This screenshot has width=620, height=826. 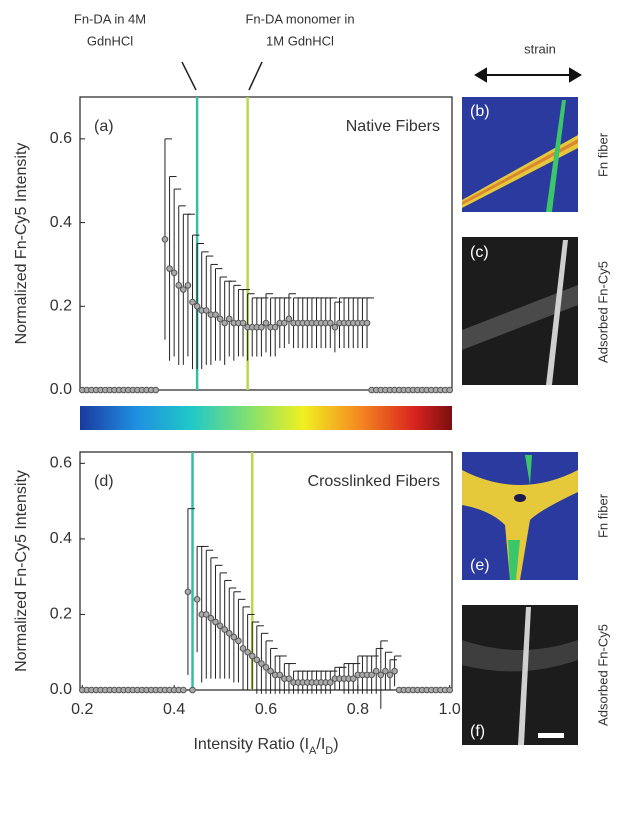 What do you see at coordinates (450, 709) in the screenshot?
I see `x-tick-label: 1.0` at bounding box center [450, 709].